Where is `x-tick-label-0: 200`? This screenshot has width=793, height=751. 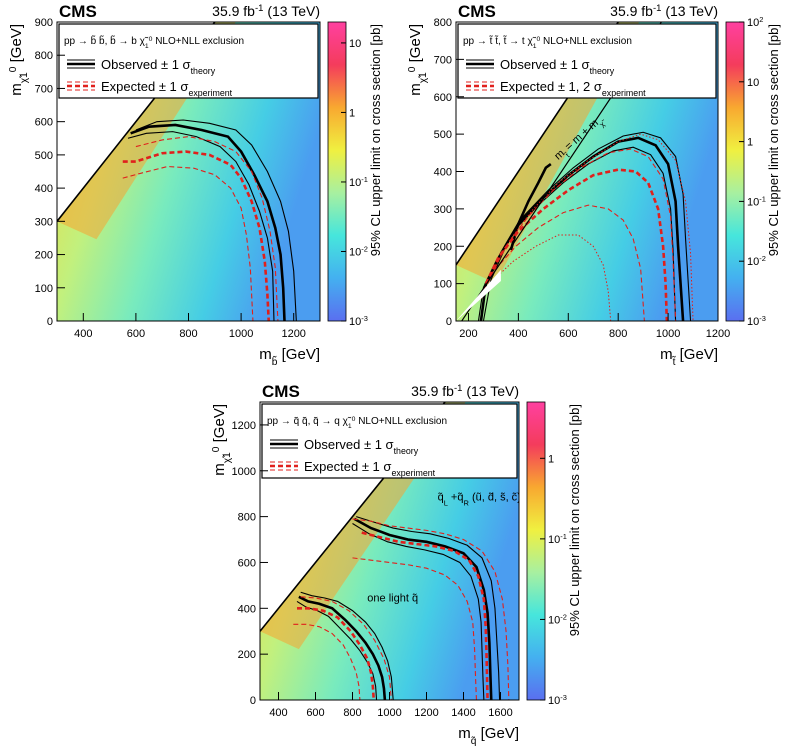
x-tick-label-0: 200 is located at coordinates (468, 334).